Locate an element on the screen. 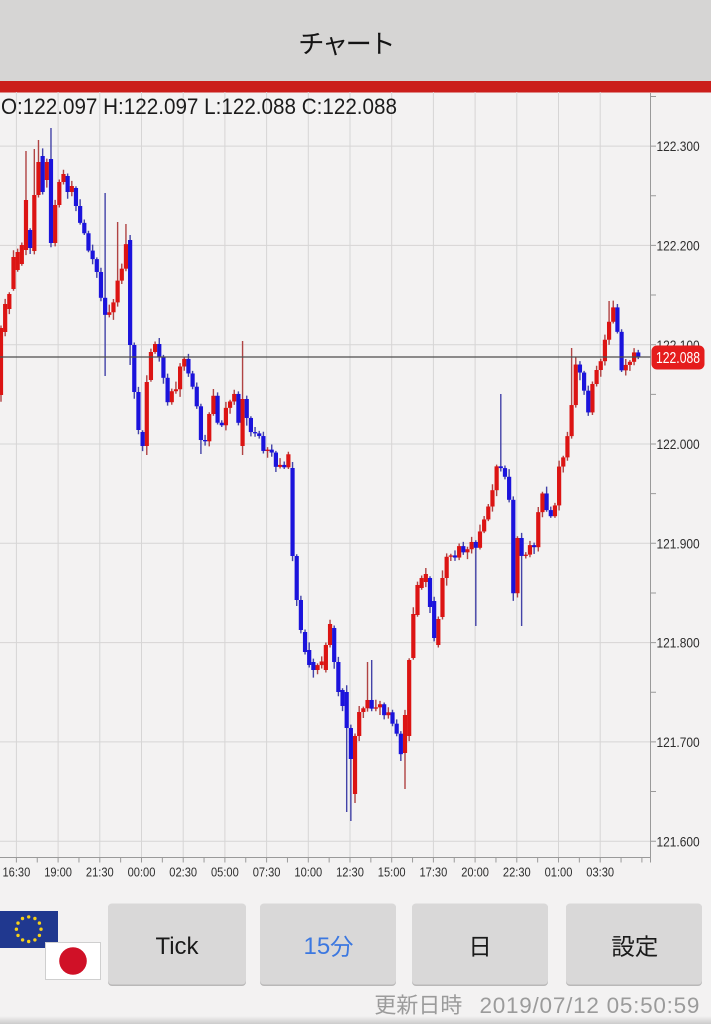  svg-text: 121.900 is located at coordinates (678, 543).